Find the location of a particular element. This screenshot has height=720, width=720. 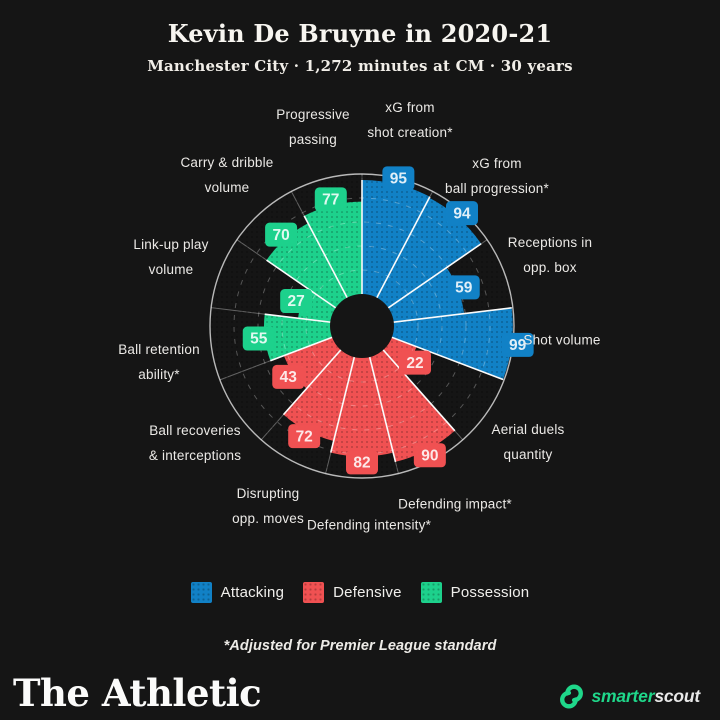

value-badge-text: 70 is located at coordinates (280, 235).